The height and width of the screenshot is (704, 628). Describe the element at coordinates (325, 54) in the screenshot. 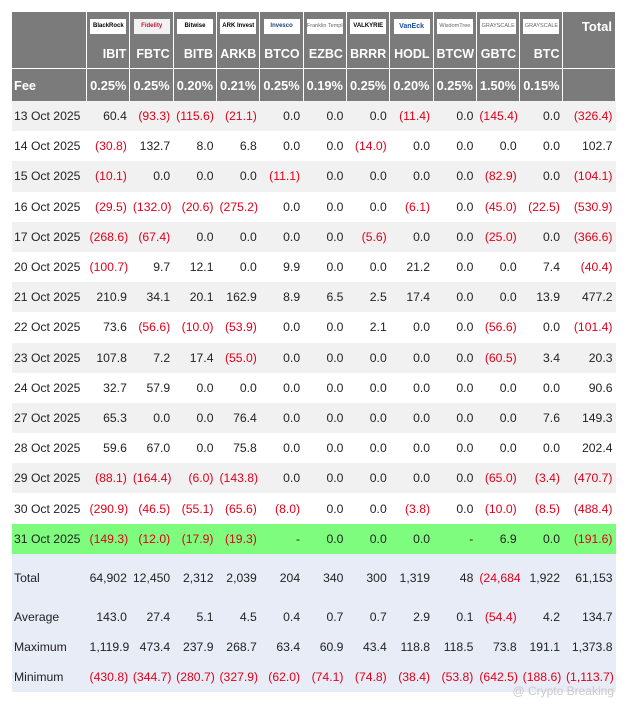

I see `ticker-cell: EZBC` at that location.